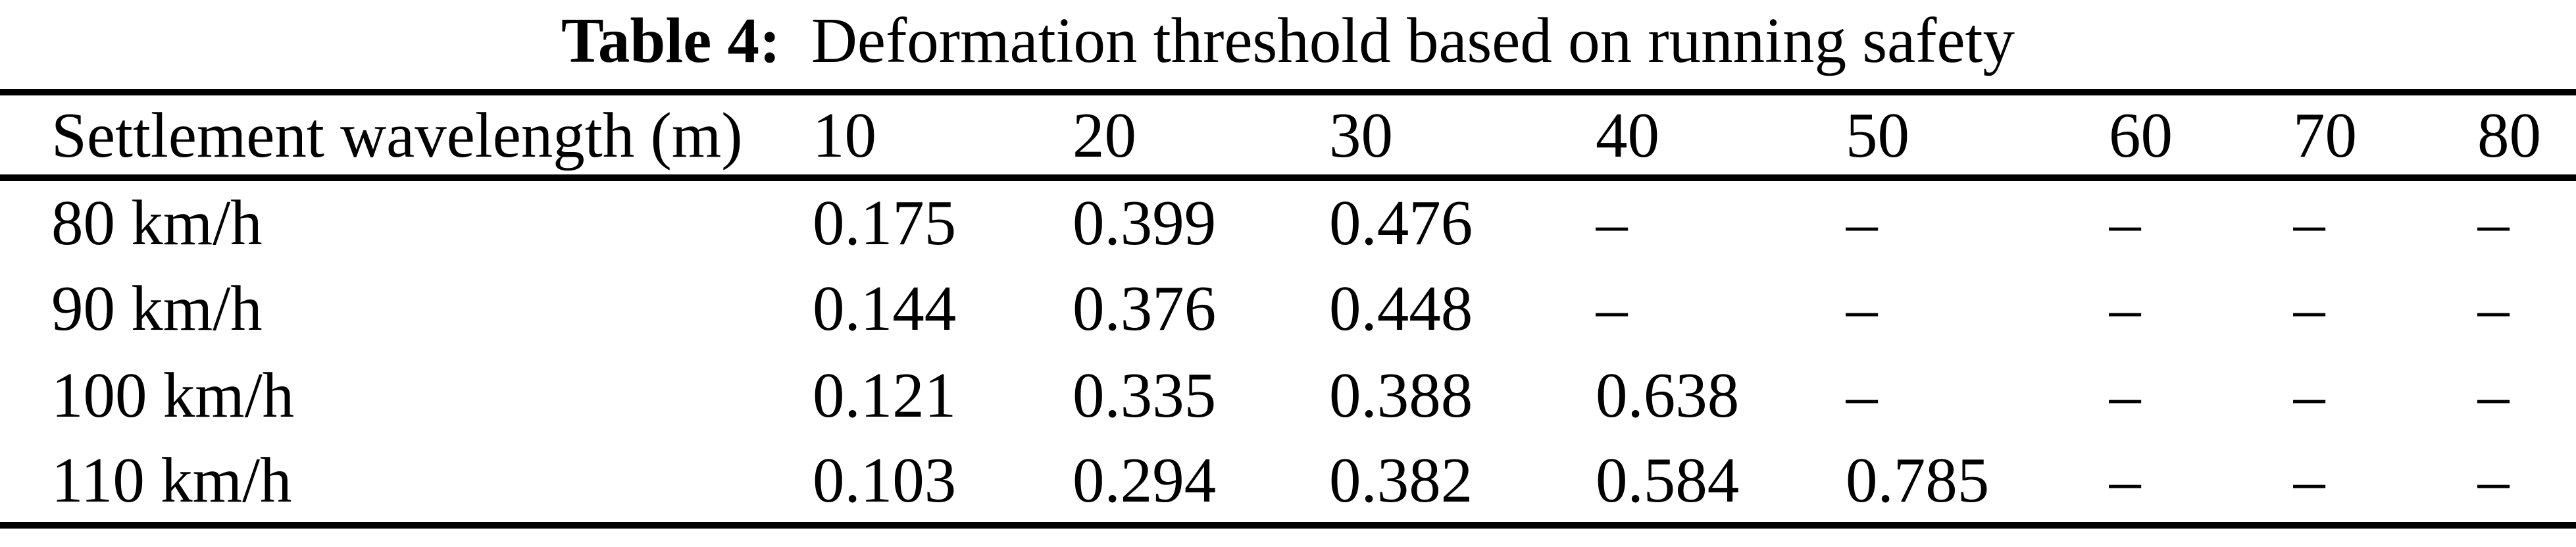 The width and height of the screenshot is (2576, 547). What do you see at coordinates (1145, 223) in the screenshot?
I see `table-cell: 0.399` at bounding box center [1145, 223].